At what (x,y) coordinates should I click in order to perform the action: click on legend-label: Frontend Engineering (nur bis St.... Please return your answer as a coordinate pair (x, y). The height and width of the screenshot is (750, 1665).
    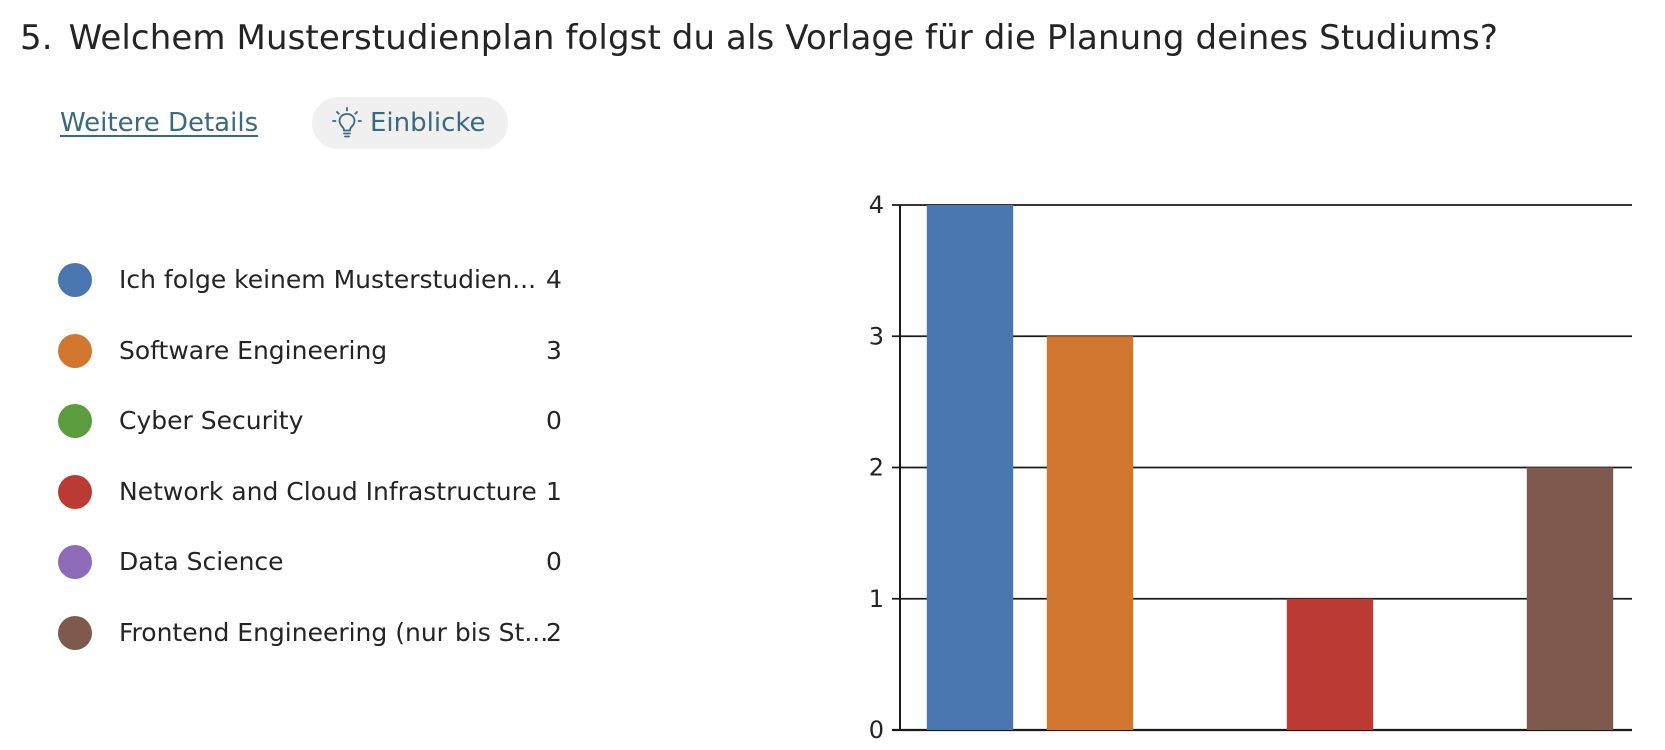
    Looking at the image, I should click on (334, 632).